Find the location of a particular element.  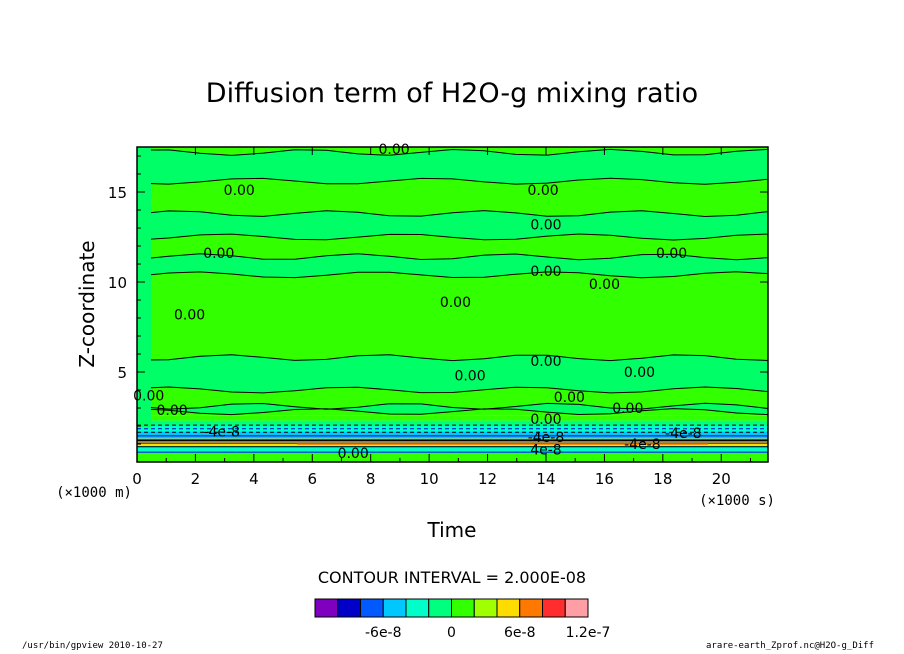

contour-label-0: 0.00 is located at coordinates (393, 150).